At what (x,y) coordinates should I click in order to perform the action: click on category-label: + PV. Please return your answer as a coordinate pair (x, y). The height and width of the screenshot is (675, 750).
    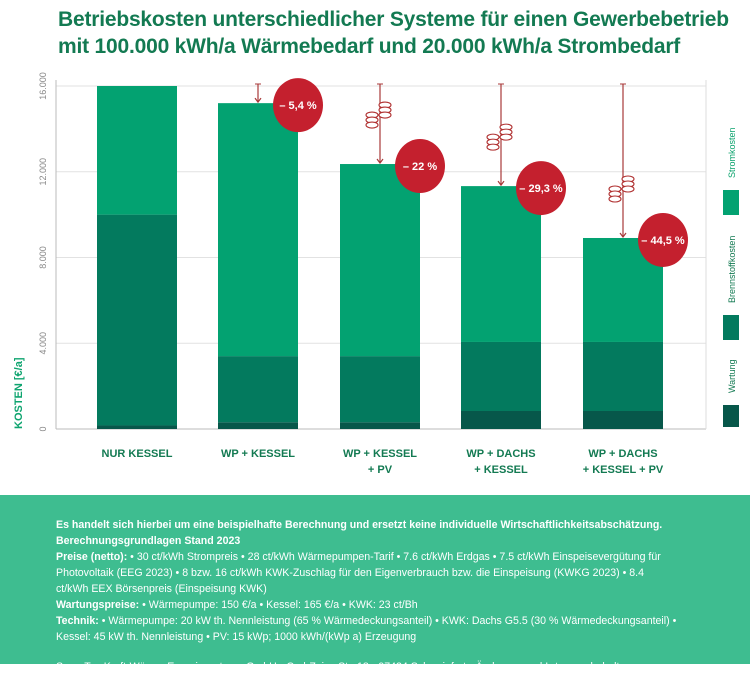
    Looking at the image, I should click on (380, 470).